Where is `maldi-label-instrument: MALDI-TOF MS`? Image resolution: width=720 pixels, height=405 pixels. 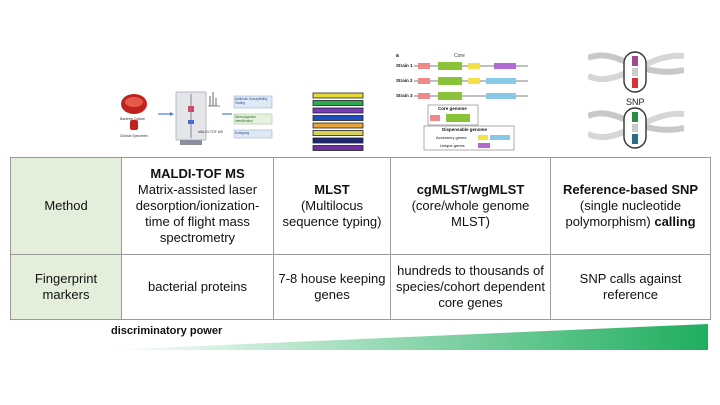
maldi-label-instrument: MALDI-TOF MS is located at coordinates (211, 132).